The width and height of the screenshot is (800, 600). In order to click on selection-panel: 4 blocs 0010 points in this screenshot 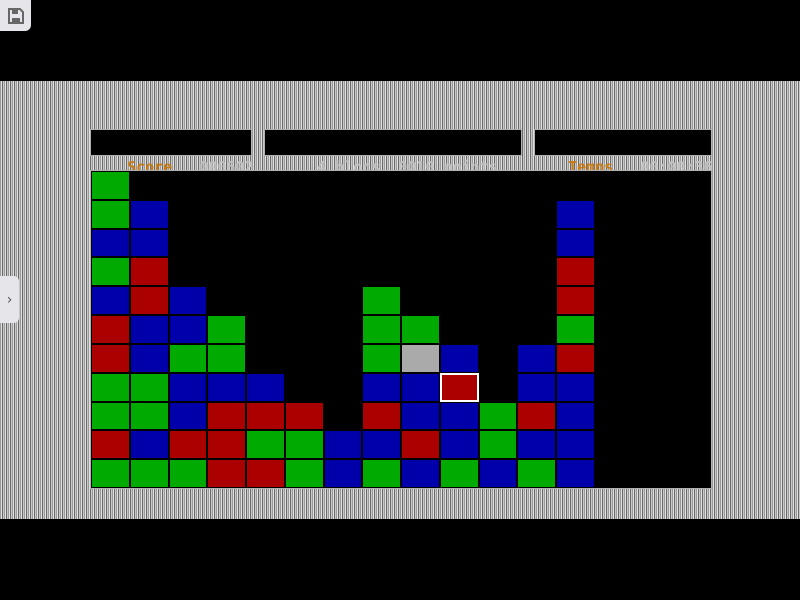, I will do `click(393, 152)`.